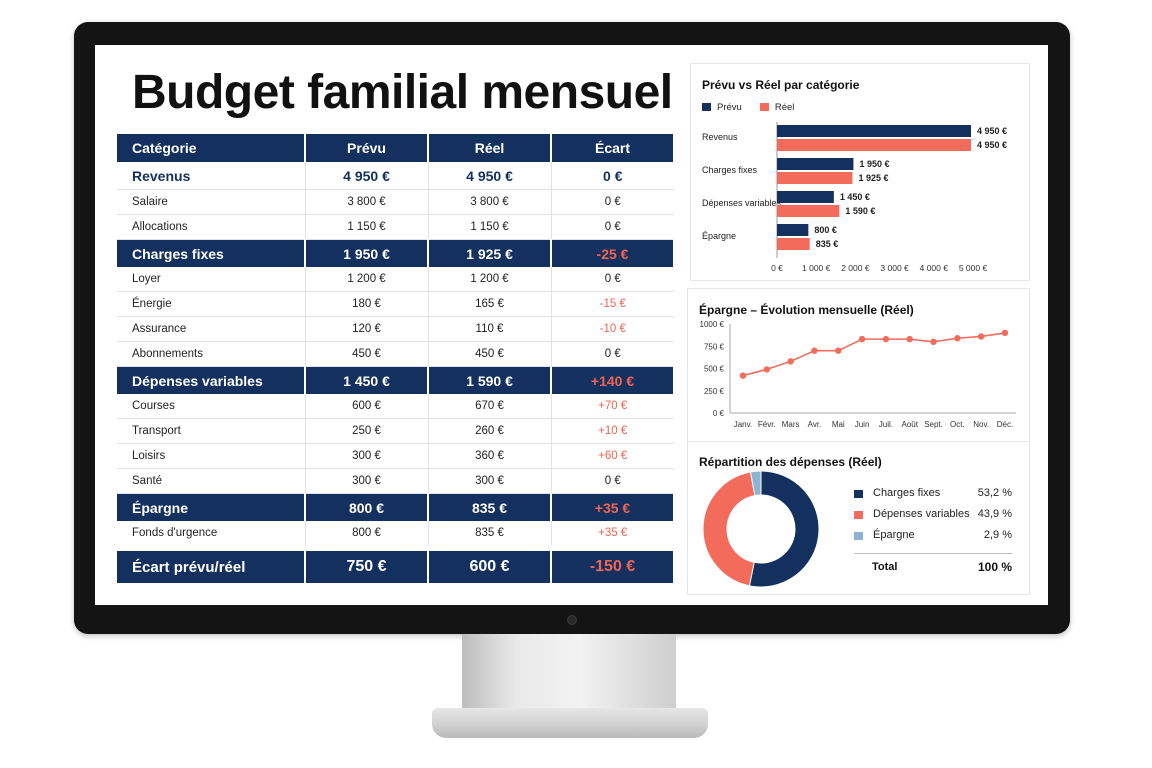 This screenshot has height=768, width=1152. Describe the element at coordinates (569, 674) in the screenshot. I see `monitor-stand-neck` at that location.